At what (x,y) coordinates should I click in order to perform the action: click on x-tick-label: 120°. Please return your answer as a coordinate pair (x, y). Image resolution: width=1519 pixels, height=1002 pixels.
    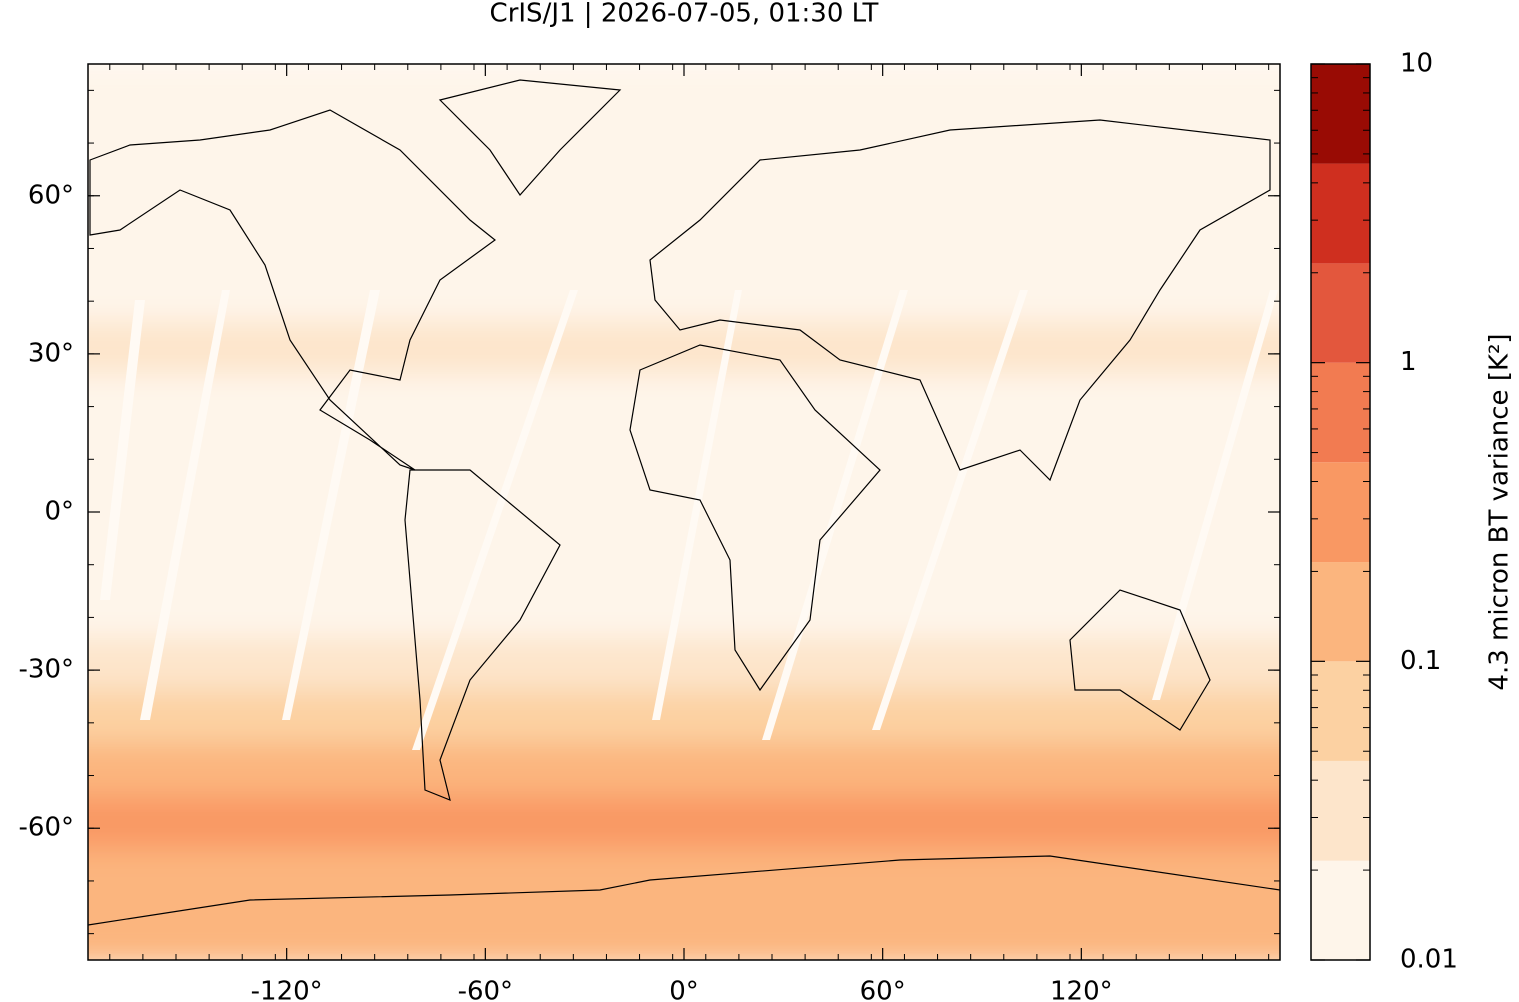
    Looking at the image, I should click on (1081, 989).